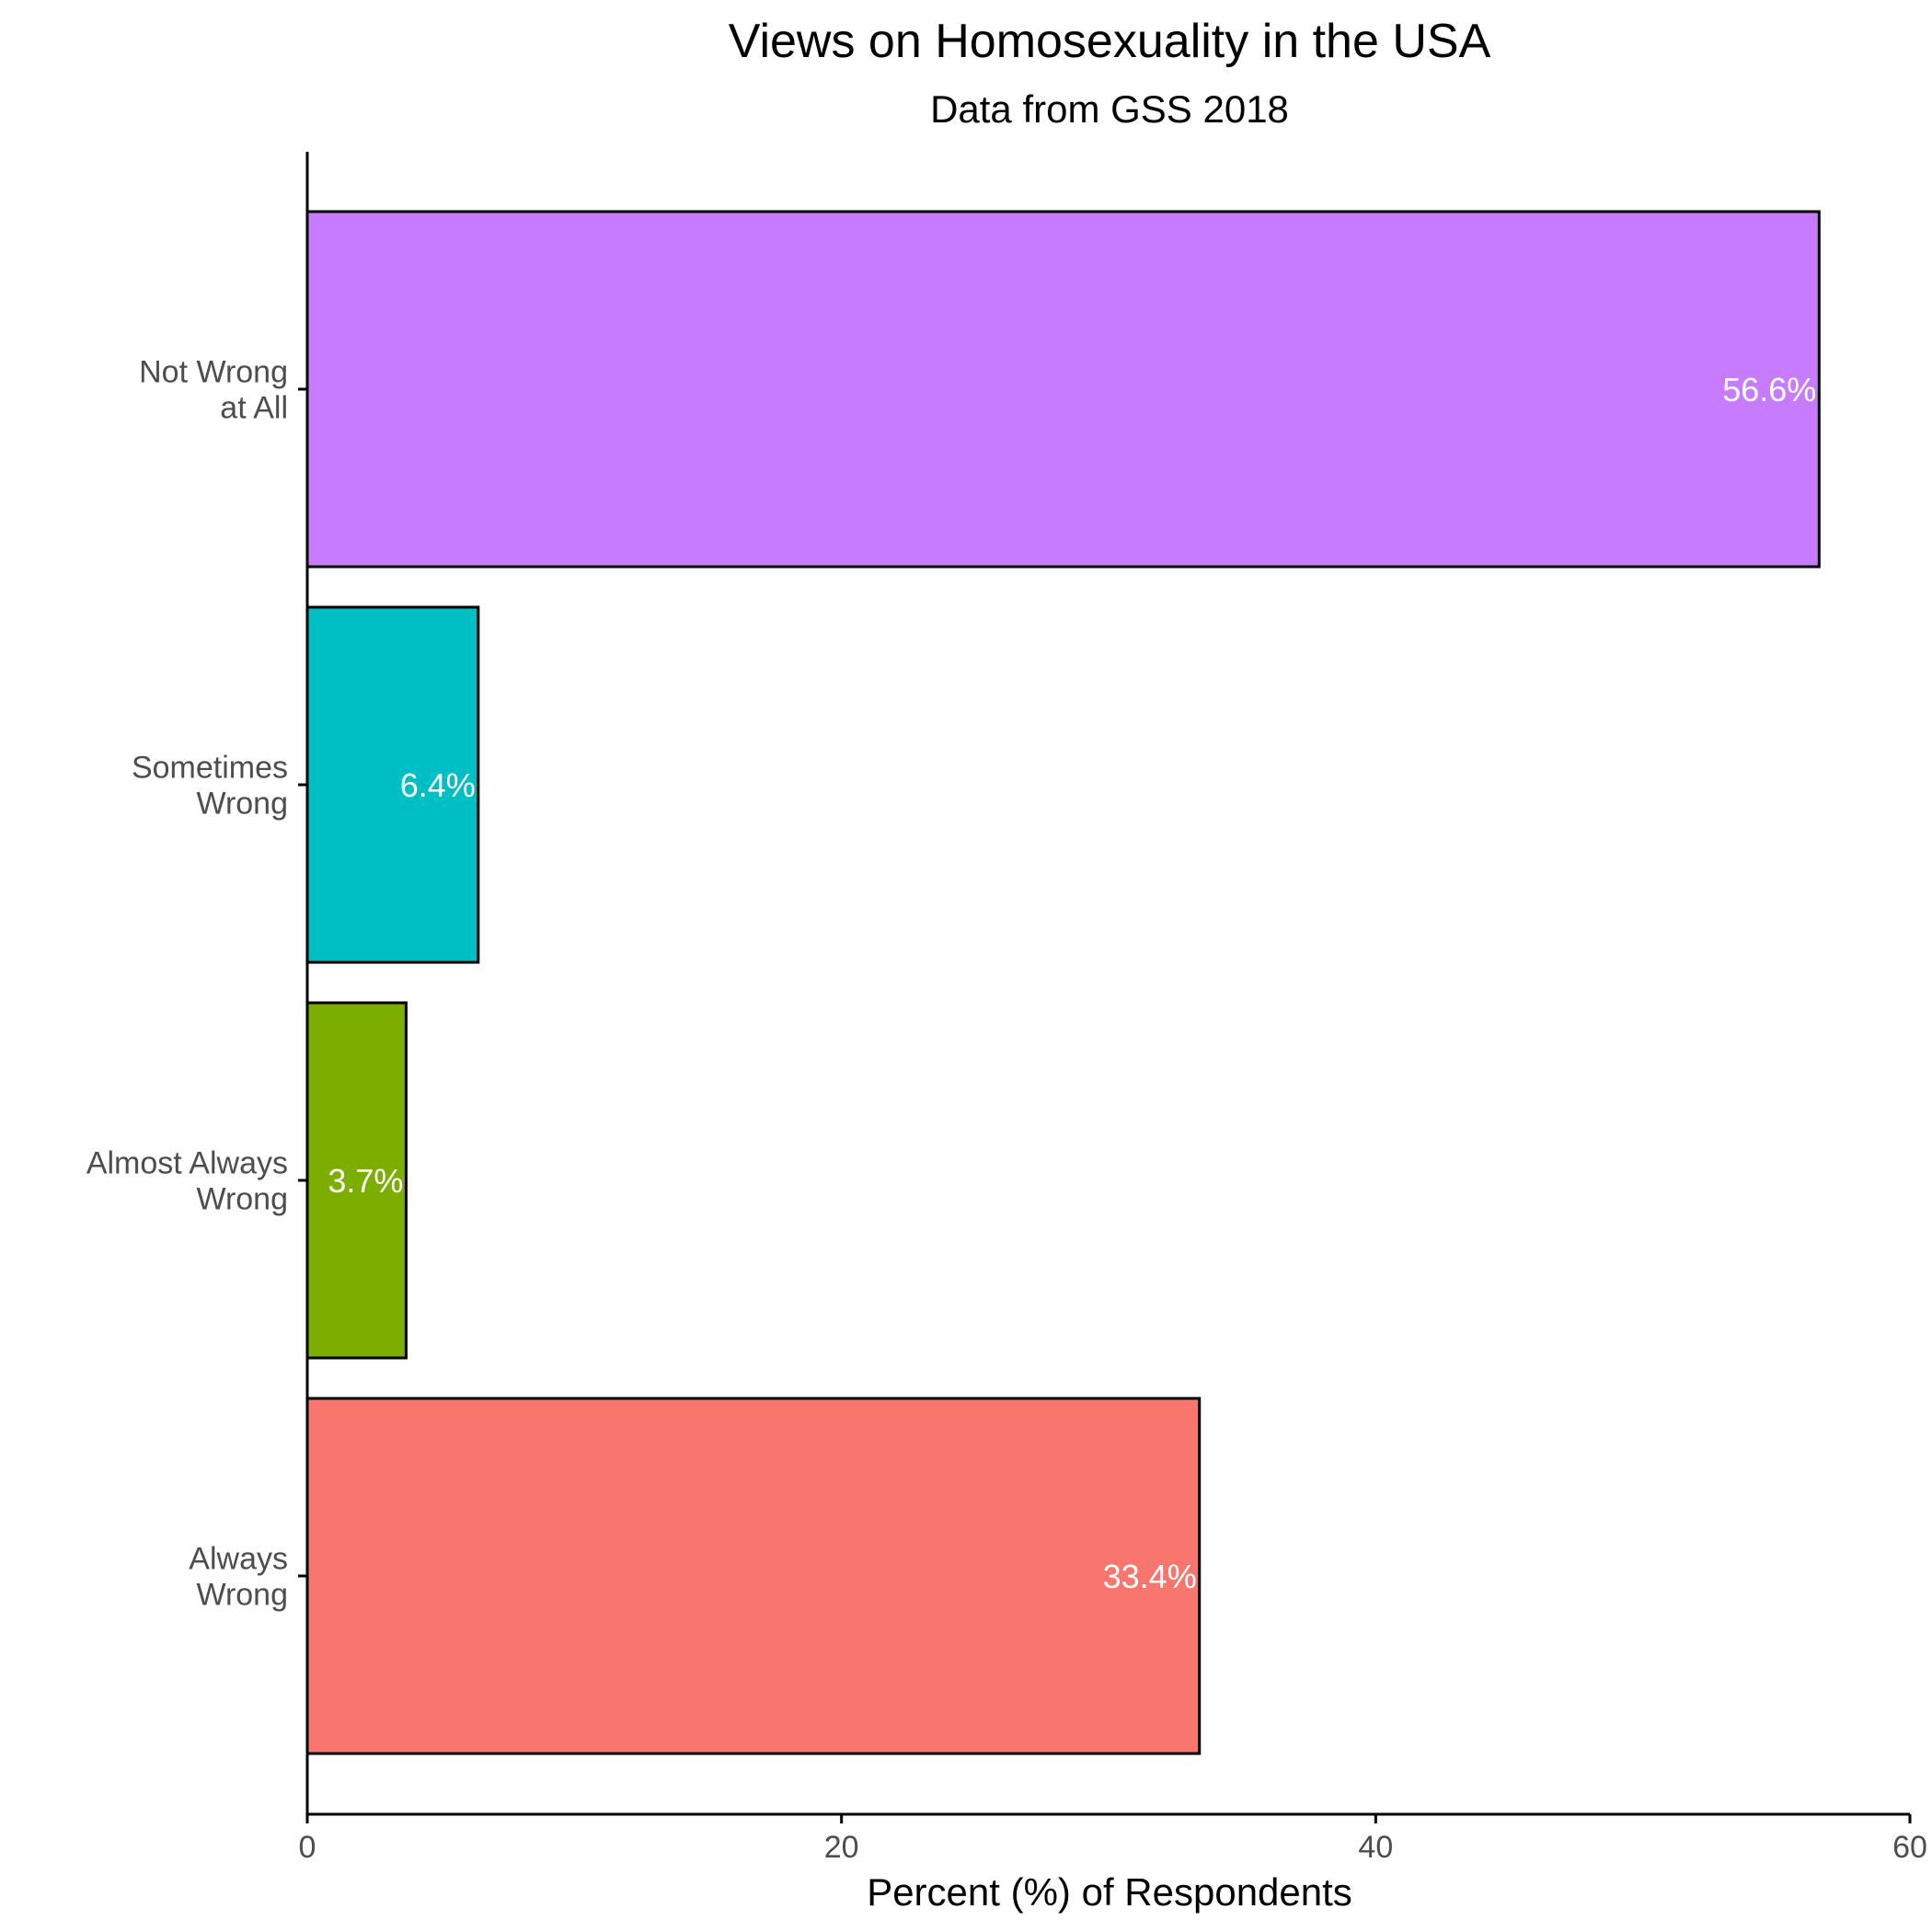 The width and height of the screenshot is (1932, 1932). I want to click on bar-value-label: 56.6%, so click(1769, 389).